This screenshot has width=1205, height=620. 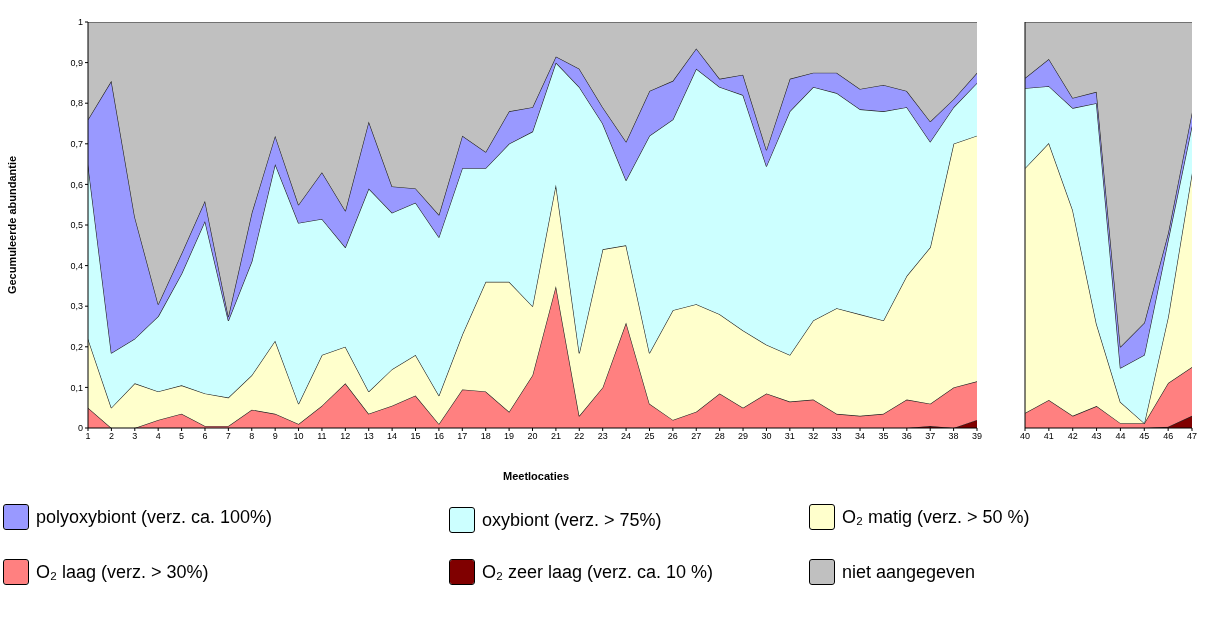 What do you see at coordinates (298, 436) in the screenshot?
I see `x-tick-label: 10` at bounding box center [298, 436].